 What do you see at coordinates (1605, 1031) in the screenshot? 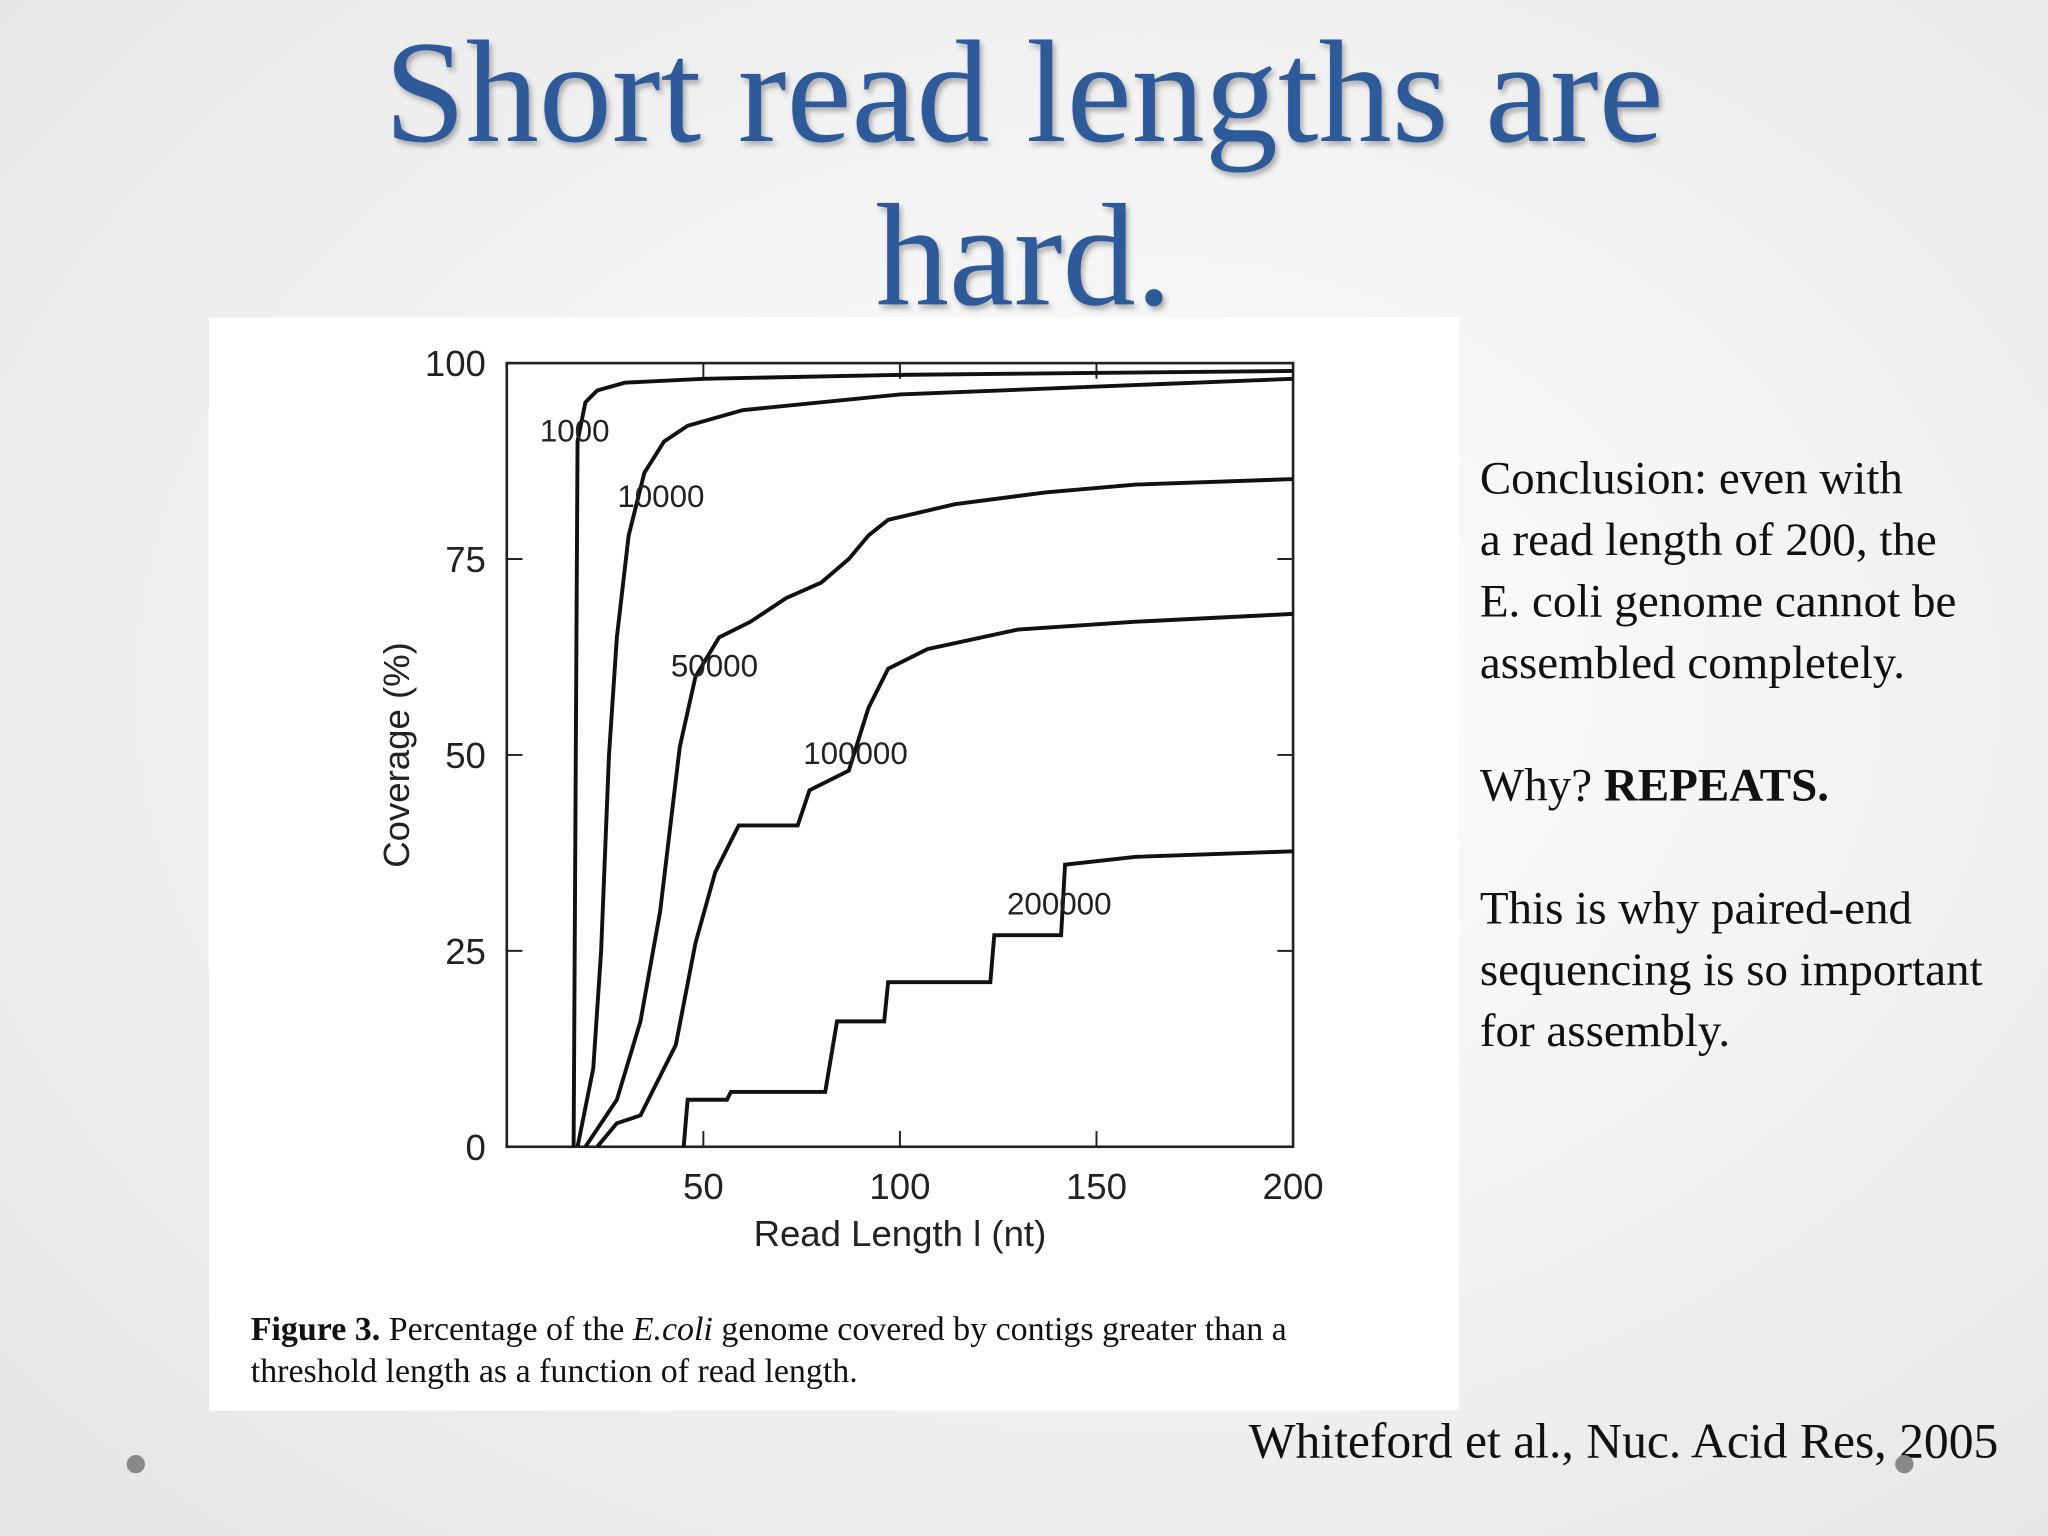
I see `note-line: for assembly.` at bounding box center [1605, 1031].